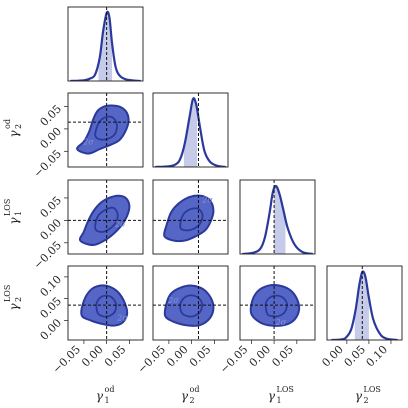 This screenshot has height=408, width=408. Describe the element at coordinates (355, 356) in the screenshot. I see `xtick-label-3-1: 0.05` at that location.